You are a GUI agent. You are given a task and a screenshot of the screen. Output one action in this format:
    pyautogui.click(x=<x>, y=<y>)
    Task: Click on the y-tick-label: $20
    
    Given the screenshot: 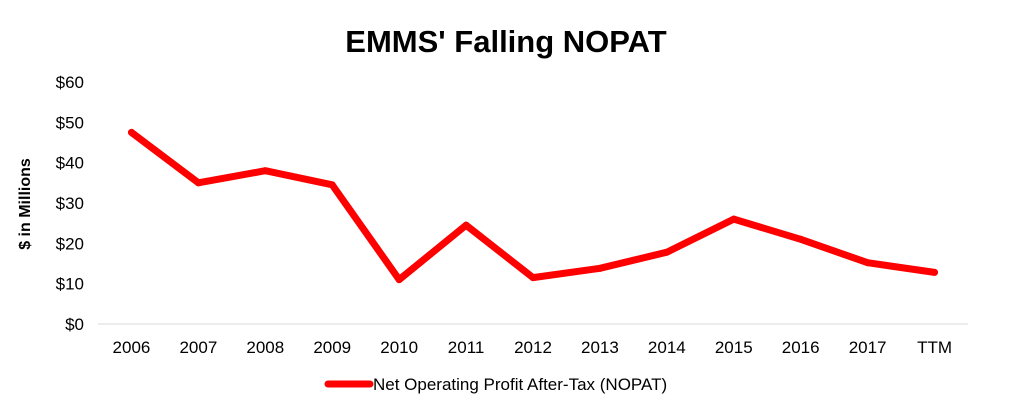 What is the action you would take?
    pyautogui.click(x=70, y=243)
    